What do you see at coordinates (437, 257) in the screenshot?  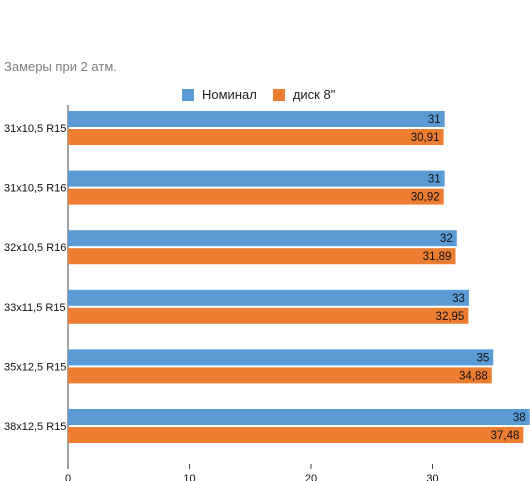 I see `bar-value-label: 31,89` at bounding box center [437, 257].